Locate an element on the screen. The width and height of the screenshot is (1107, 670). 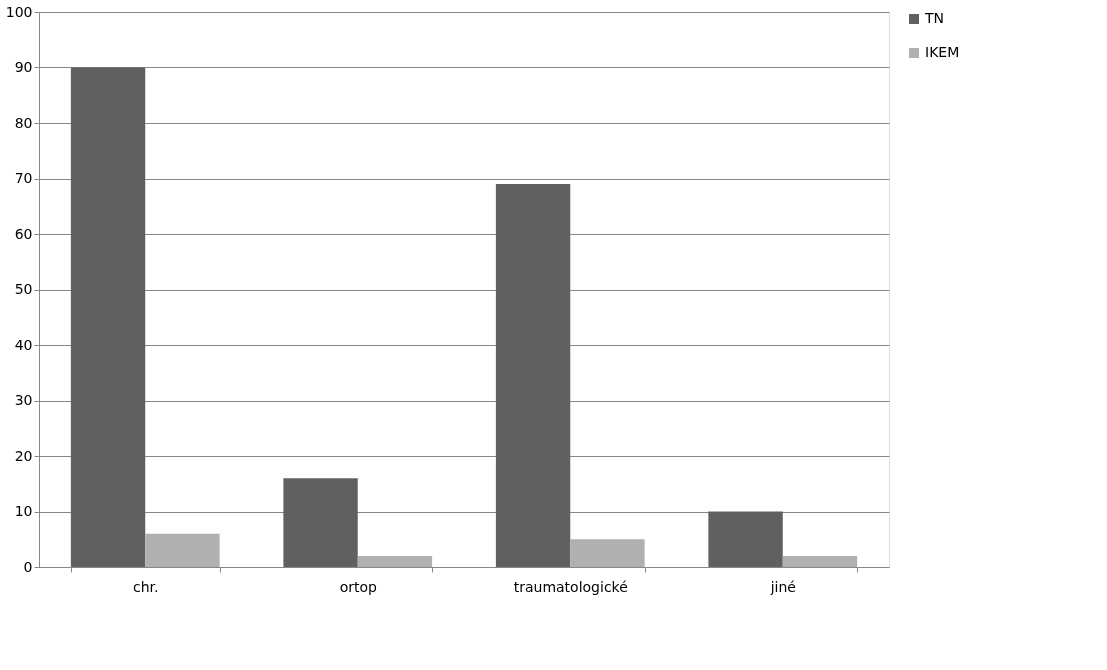
x-tick-label: traumatologické is located at coordinates (570, 586).